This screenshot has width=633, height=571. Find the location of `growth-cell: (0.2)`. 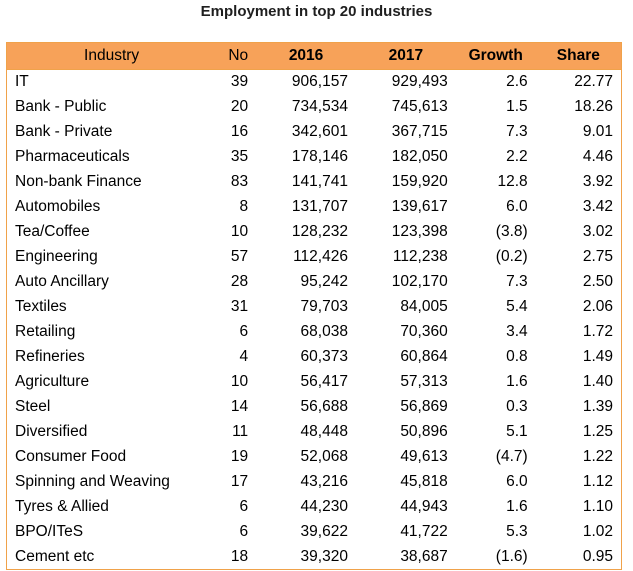

growth-cell: (0.2) is located at coordinates (511, 256).